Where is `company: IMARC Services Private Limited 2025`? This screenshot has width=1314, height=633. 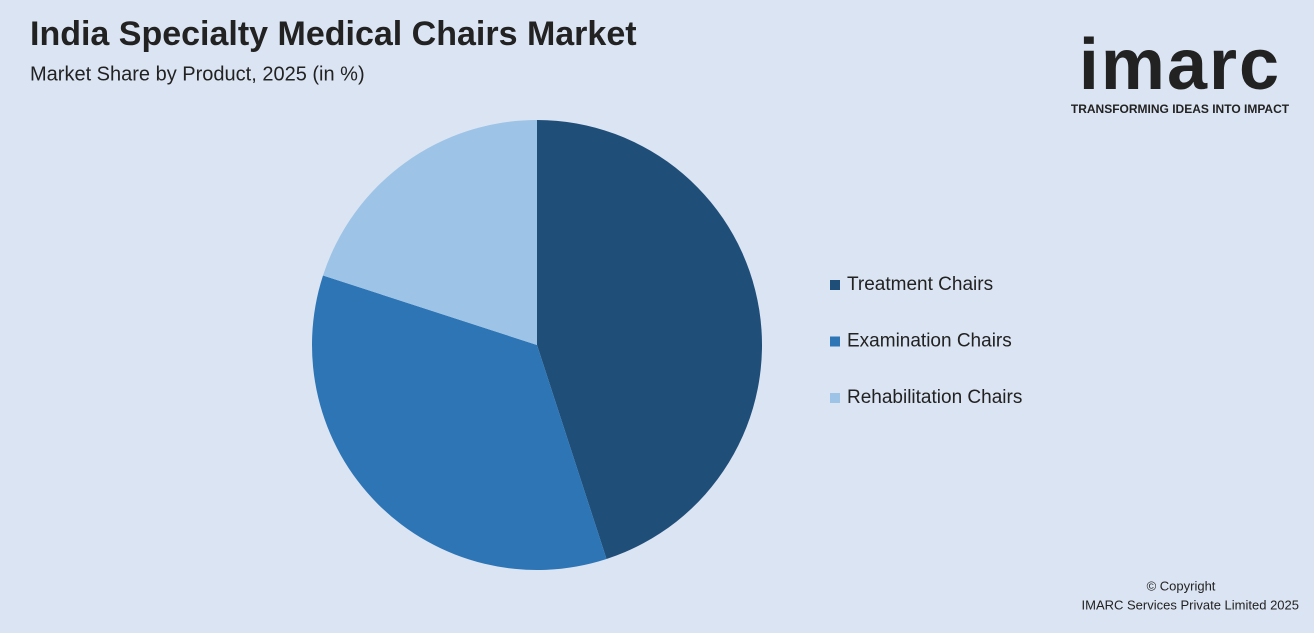
company: IMARC Services Private Limited 2025 is located at coordinates (1190, 604).